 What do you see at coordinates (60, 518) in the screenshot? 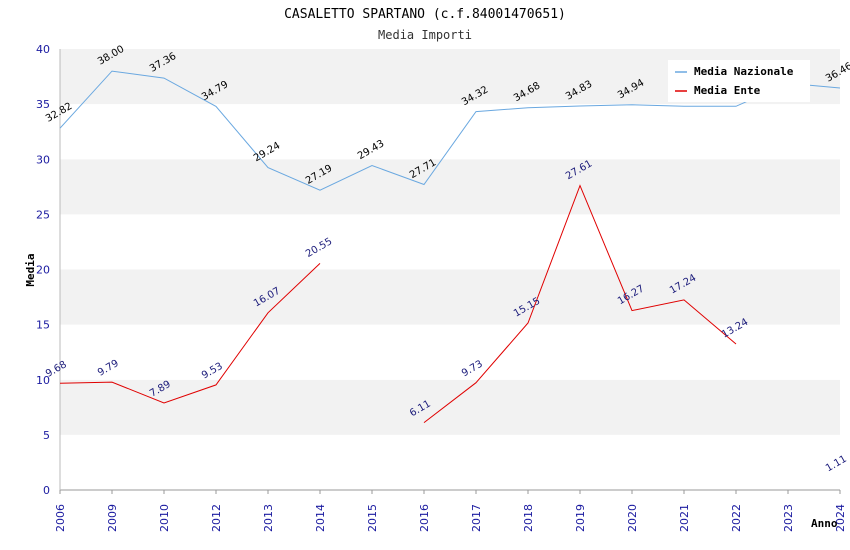
I see `x-tick-label: 2006` at bounding box center [60, 518].